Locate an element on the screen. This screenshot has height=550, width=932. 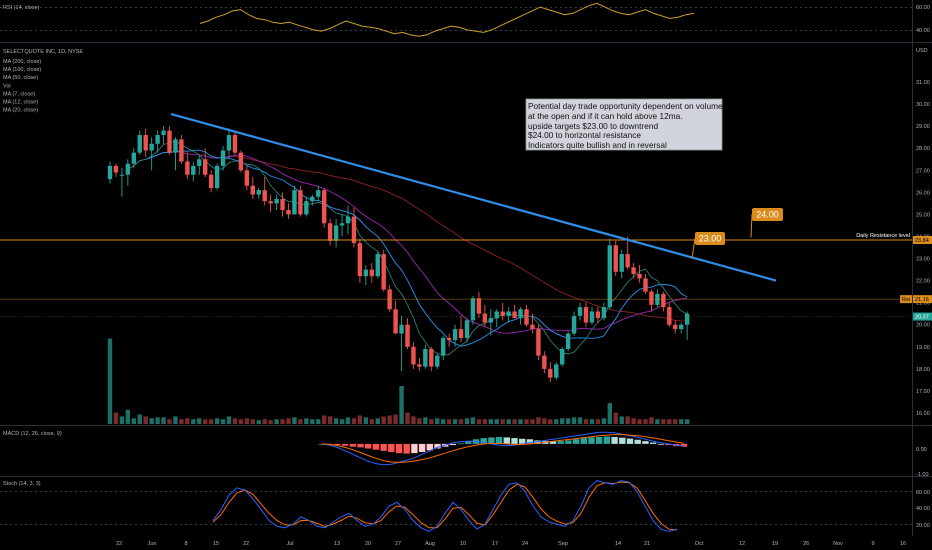
price-tick: 27.00 is located at coordinates (923, 171).